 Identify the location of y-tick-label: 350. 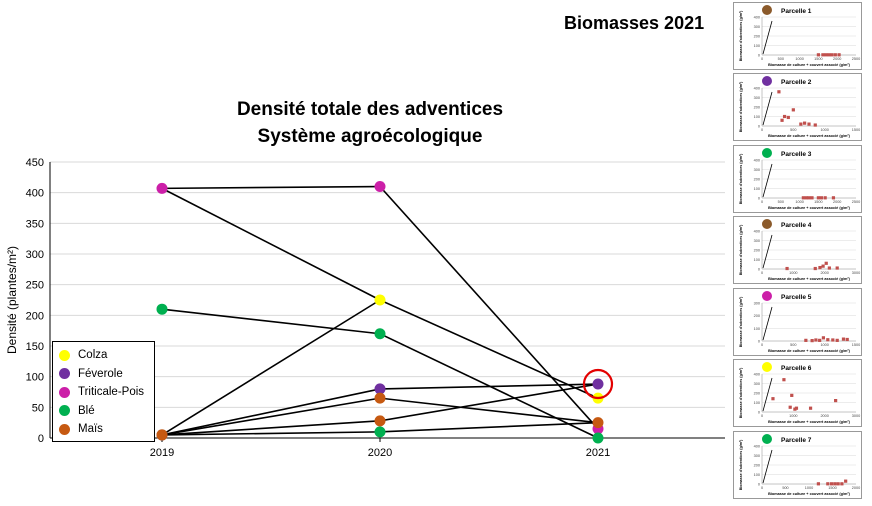
(35, 224).